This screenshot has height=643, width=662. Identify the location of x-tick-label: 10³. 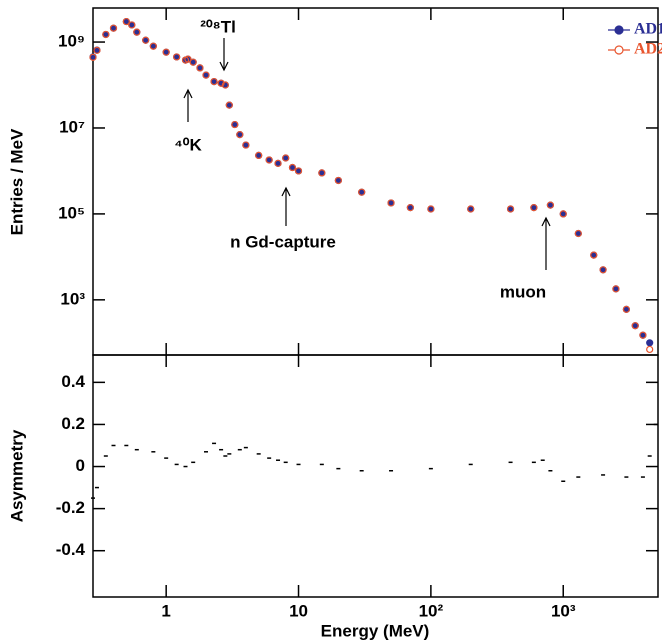
(563, 610).